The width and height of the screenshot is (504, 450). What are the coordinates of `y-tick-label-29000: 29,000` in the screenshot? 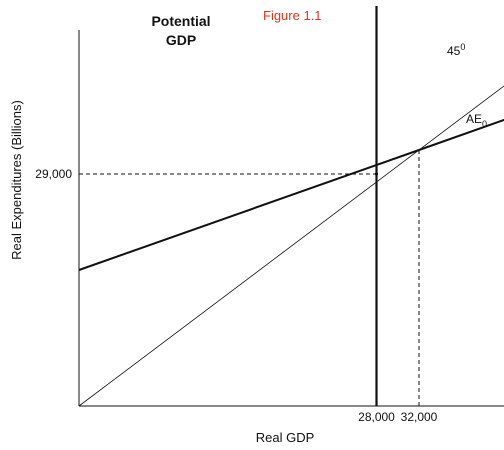 It's located at (53, 174).